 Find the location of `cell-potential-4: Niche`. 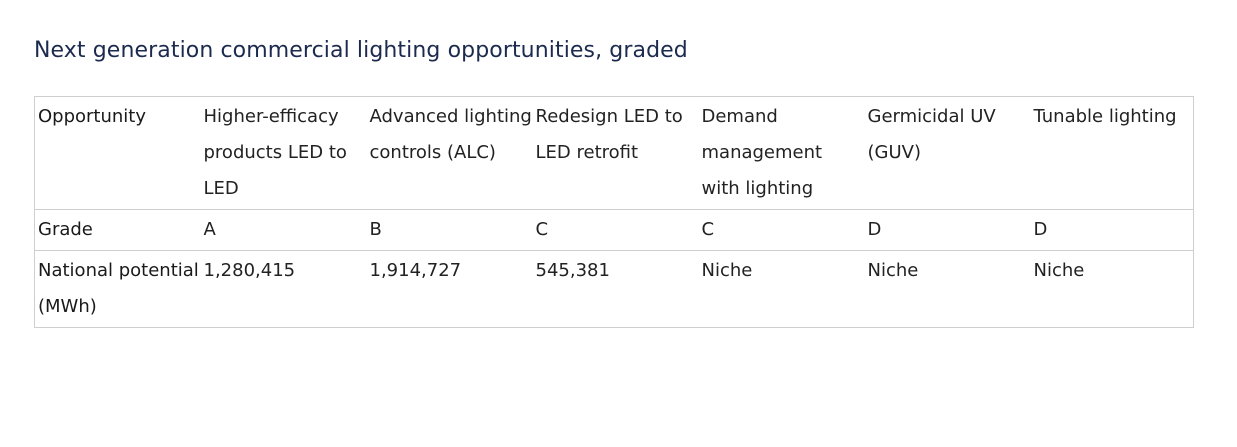

cell-potential-4: Niche is located at coordinates (727, 270).